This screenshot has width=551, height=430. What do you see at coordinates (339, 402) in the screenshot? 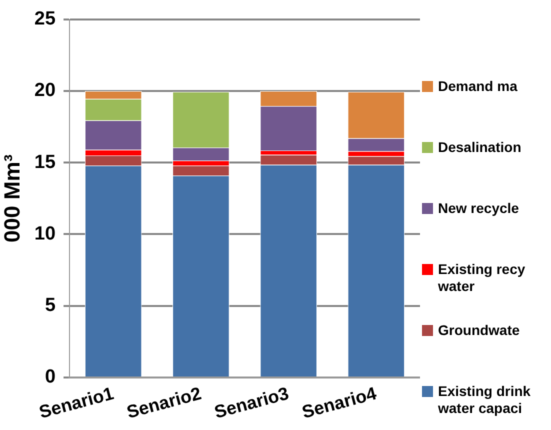
I see `x-tick-label: Senario4` at bounding box center [339, 402].